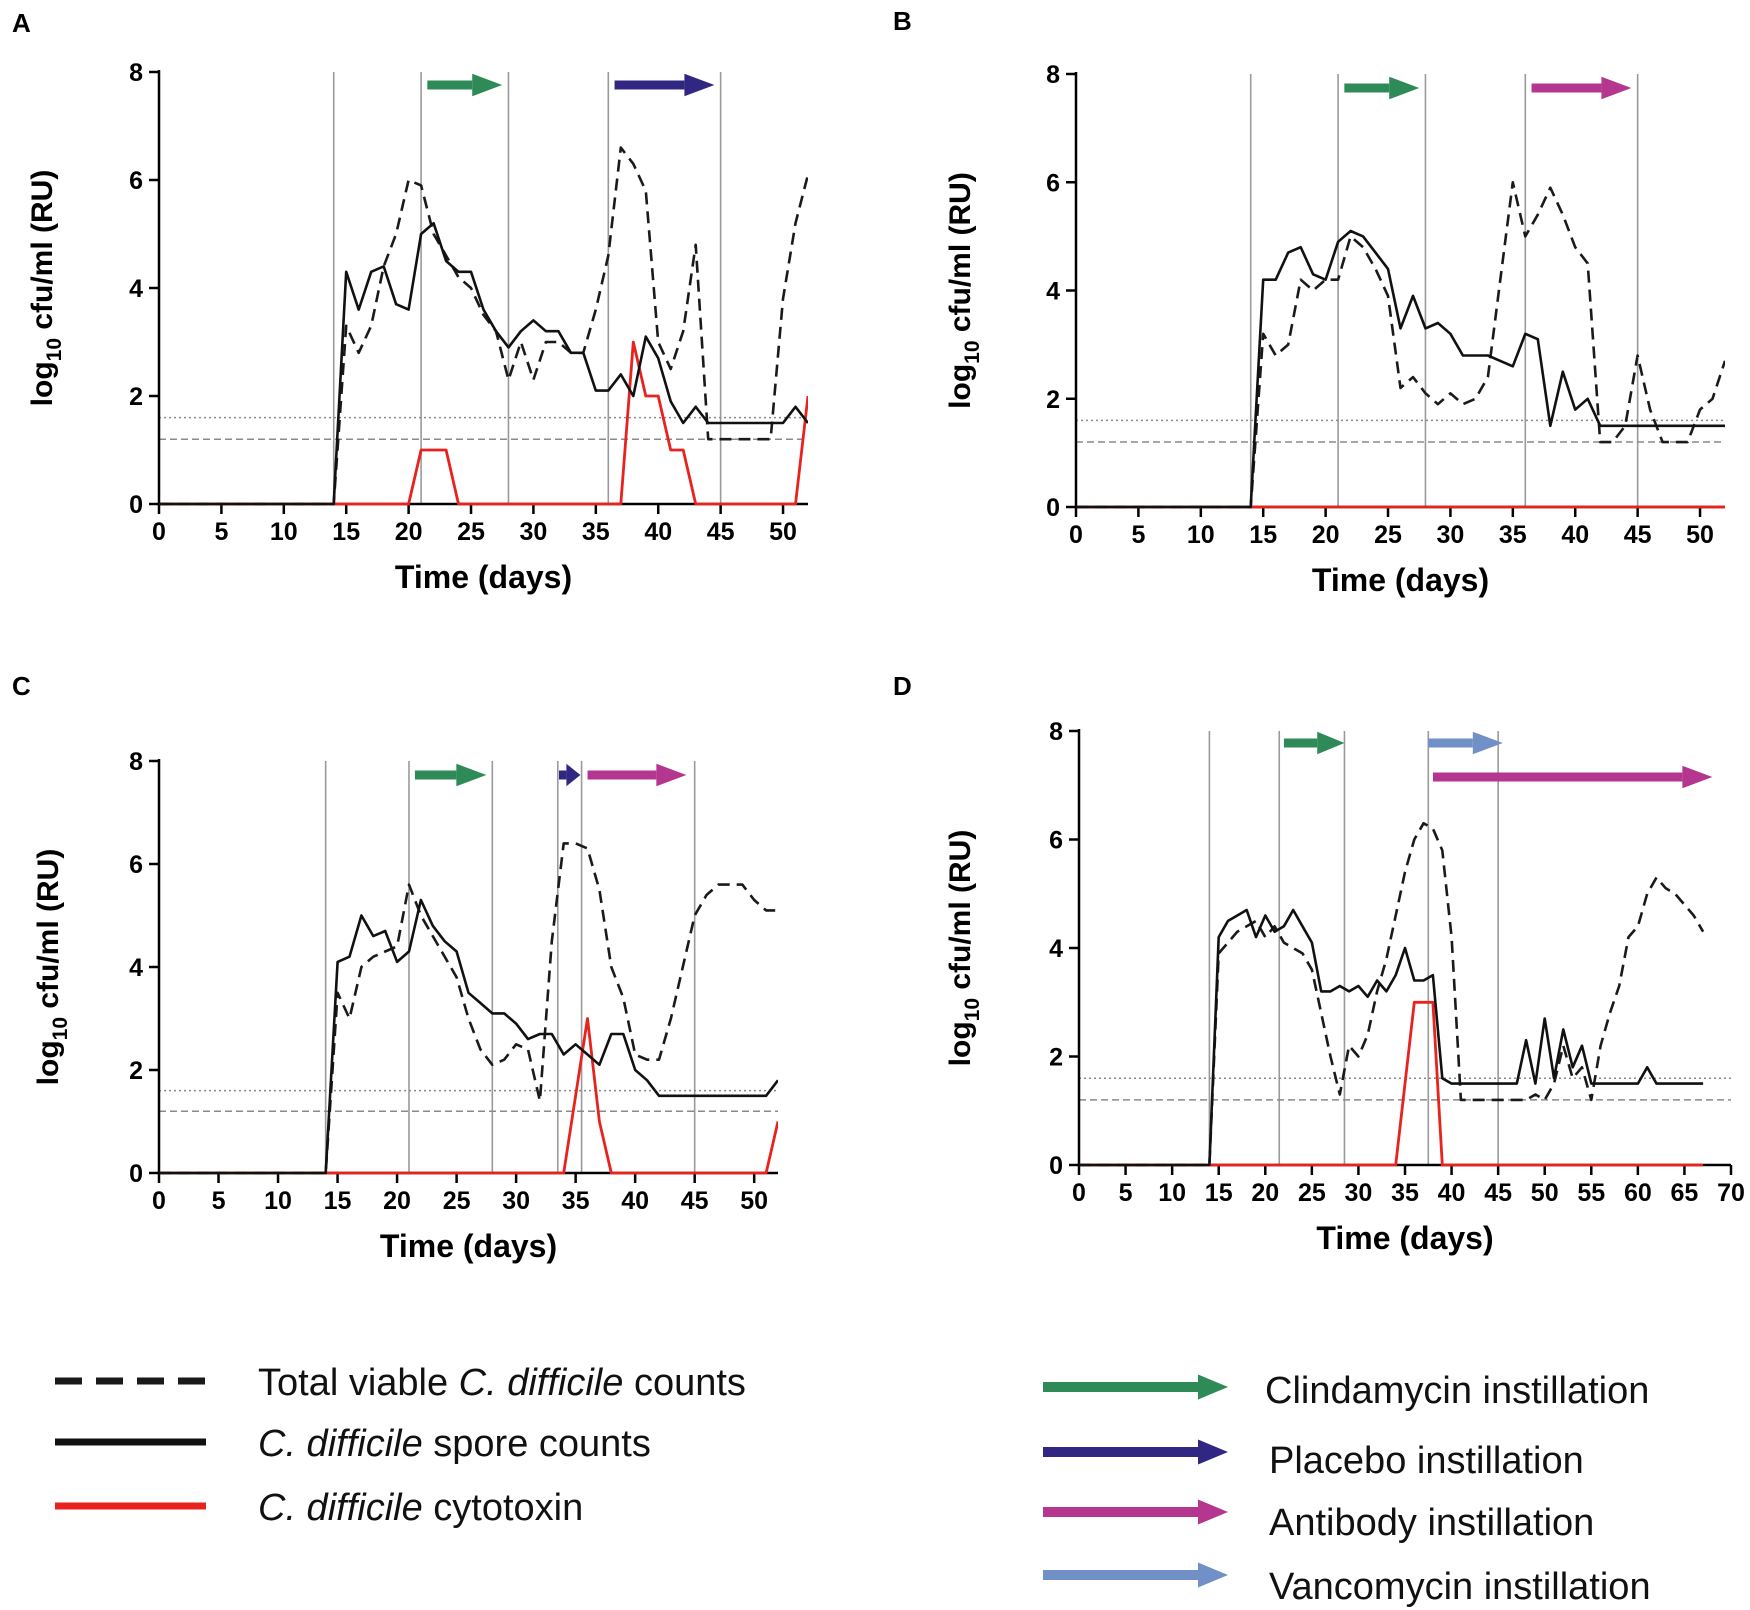 The width and height of the screenshot is (1750, 1610). Describe the element at coordinates (454, 1444) in the screenshot. I see `legend-label-spore: C. difficile spore counts` at that location.